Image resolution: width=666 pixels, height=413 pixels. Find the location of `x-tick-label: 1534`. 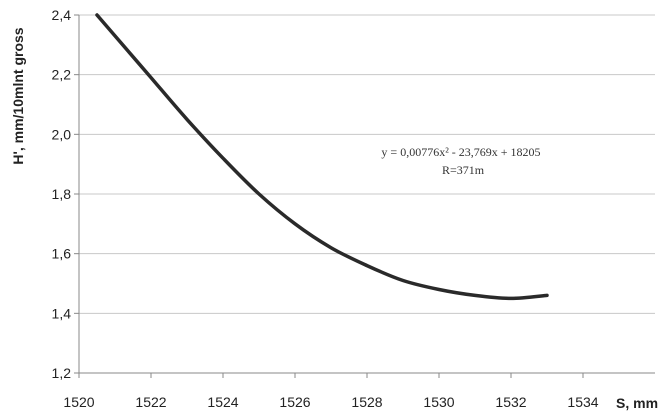

x-tick-label: 1534 is located at coordinates (582, 402).